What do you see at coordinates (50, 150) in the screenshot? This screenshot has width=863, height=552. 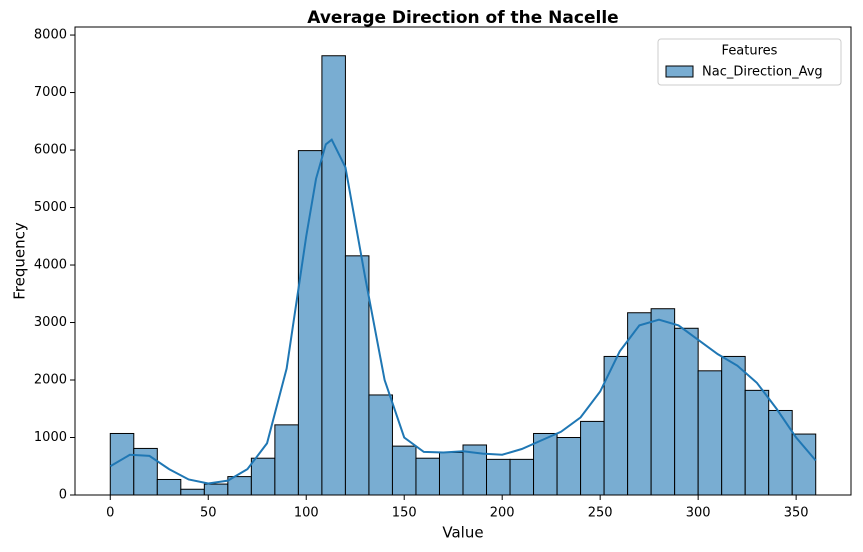 I see `y-tick-label: 6000` at bounding box center [50, 150].